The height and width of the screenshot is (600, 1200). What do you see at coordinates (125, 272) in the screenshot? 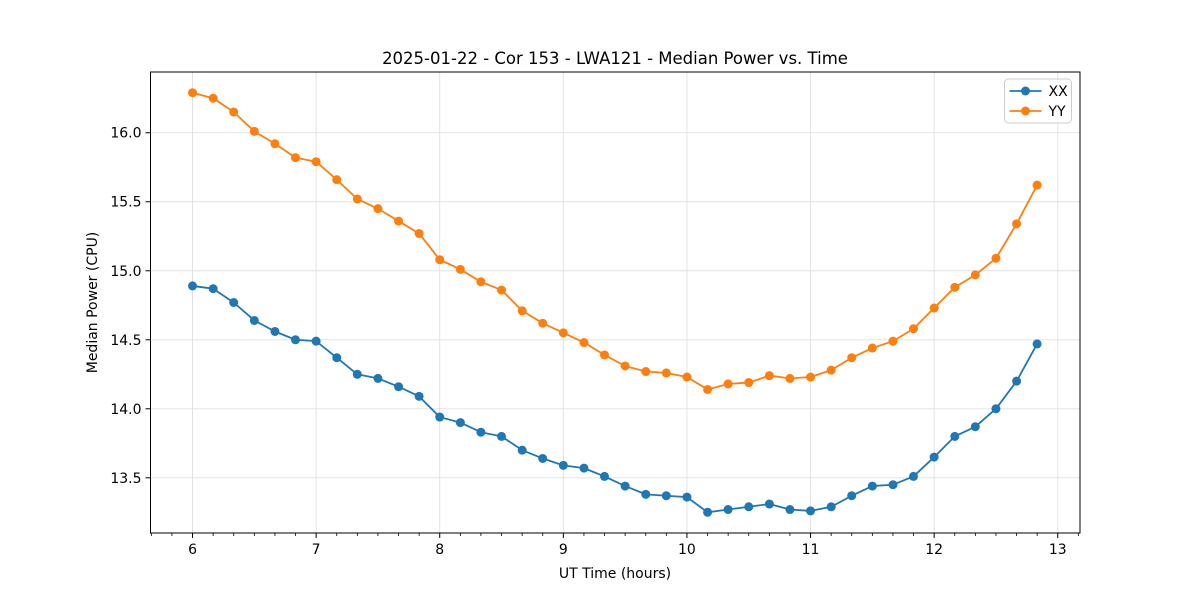
I see `y-tick-label: 15.0` at bounding box center [125, 272].